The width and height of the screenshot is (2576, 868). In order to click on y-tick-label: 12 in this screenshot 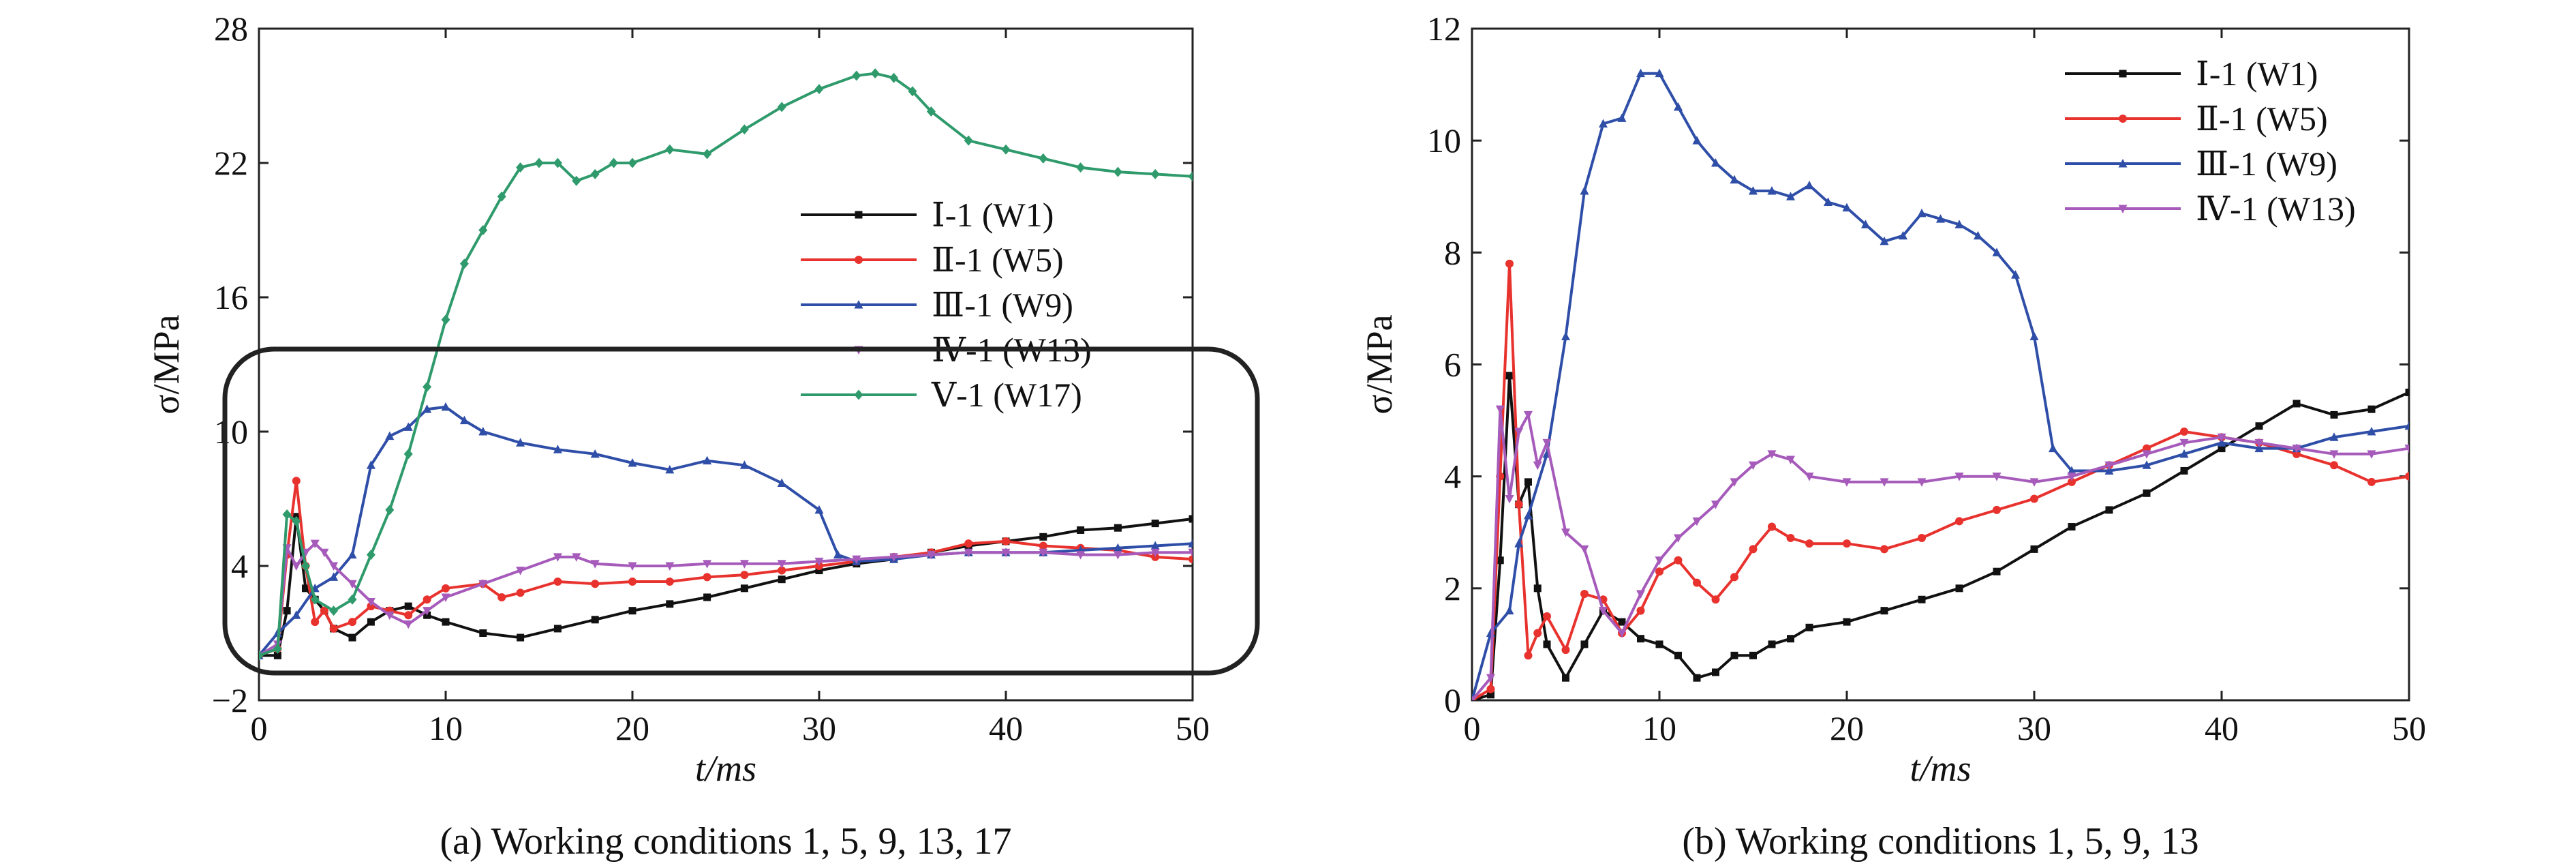, I will do `click(1444, 29)`.